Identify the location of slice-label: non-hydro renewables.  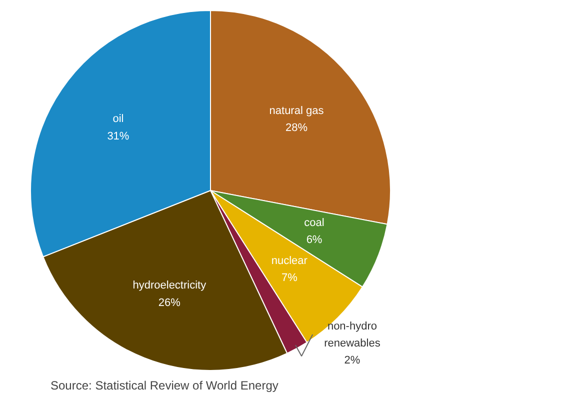
(352, 335).